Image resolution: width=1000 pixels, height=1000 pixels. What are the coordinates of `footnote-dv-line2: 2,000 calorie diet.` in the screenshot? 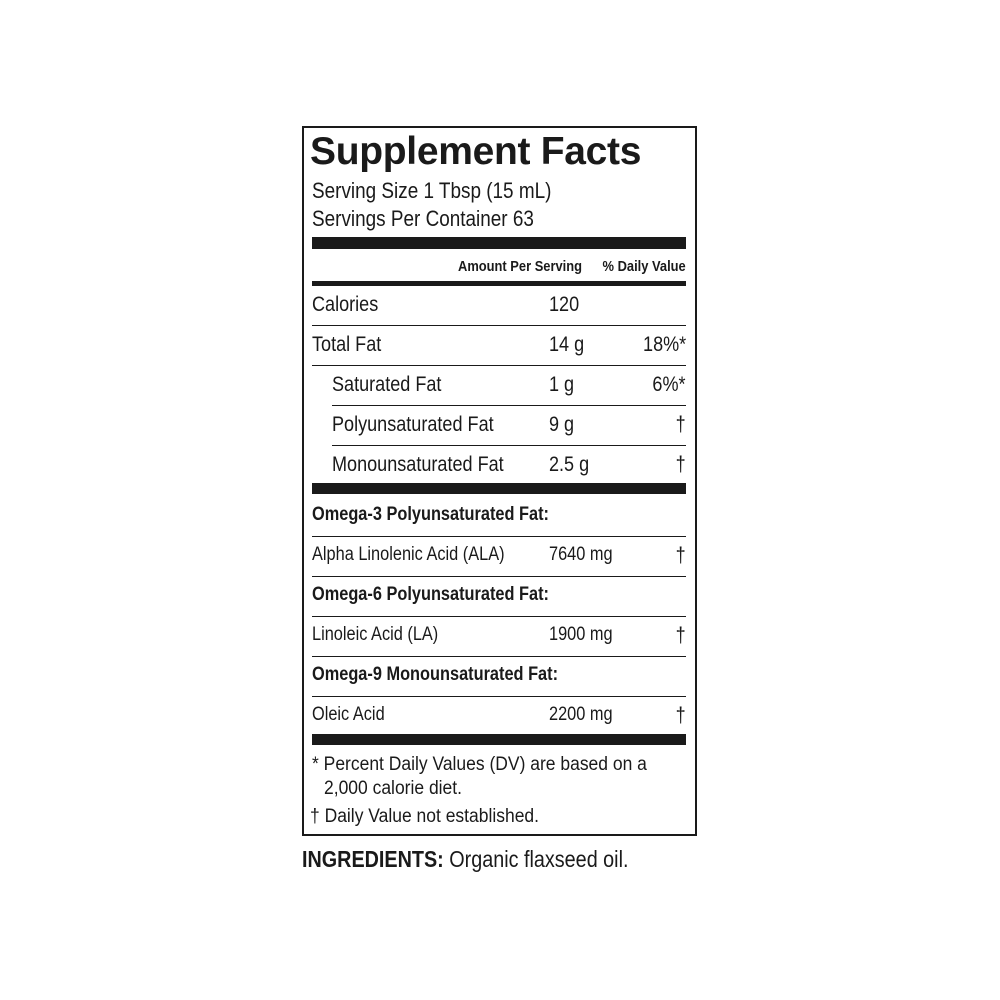 It's located at (393, 788).